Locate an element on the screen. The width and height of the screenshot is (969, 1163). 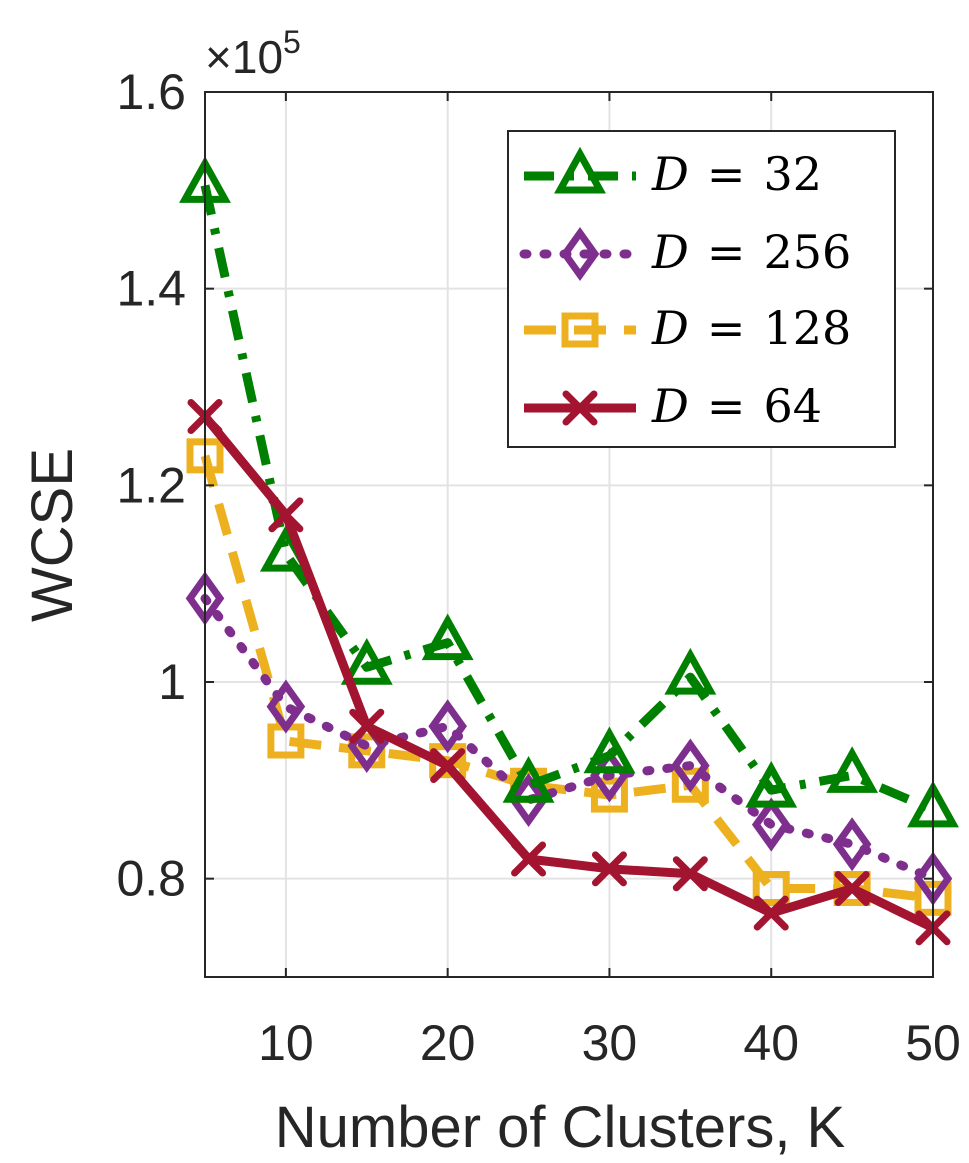
legend-box is located at coordinates (701, 289).